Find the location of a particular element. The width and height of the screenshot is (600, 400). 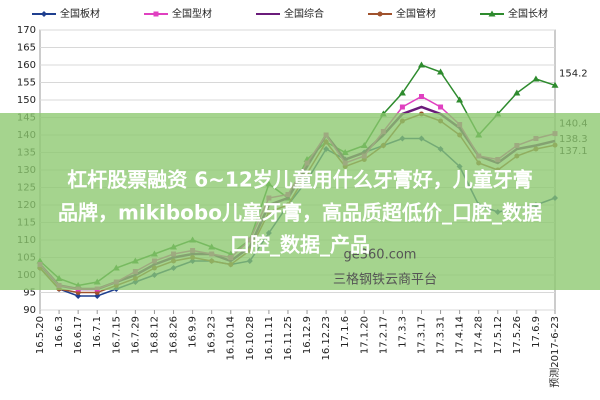

x-tick-label: 17.3.17 is located at coordinates (421, 335).